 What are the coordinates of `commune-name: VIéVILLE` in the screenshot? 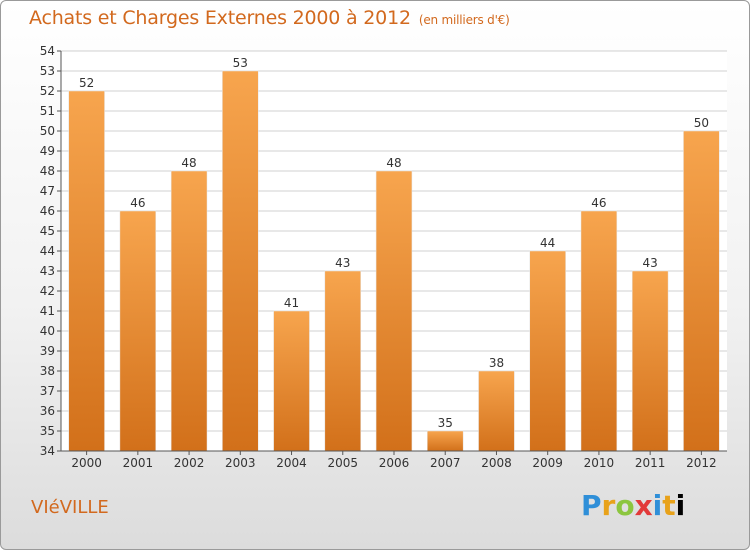 It's located at (70, 507).